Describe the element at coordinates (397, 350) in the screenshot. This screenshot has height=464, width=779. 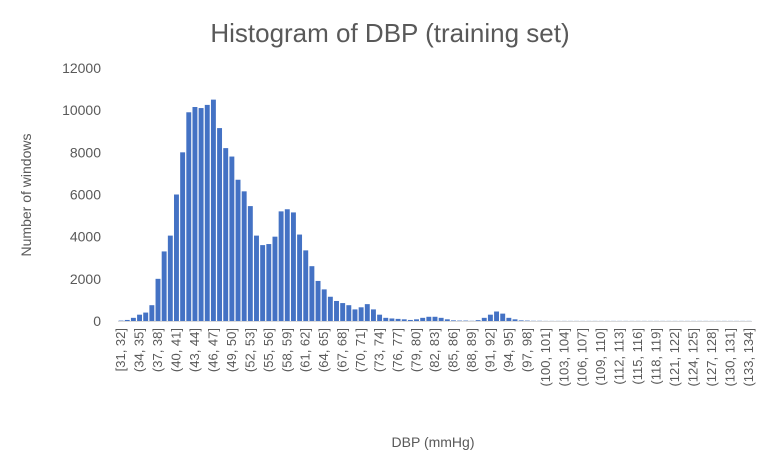
I see `x-tick-label: (76, 77]` at that location.